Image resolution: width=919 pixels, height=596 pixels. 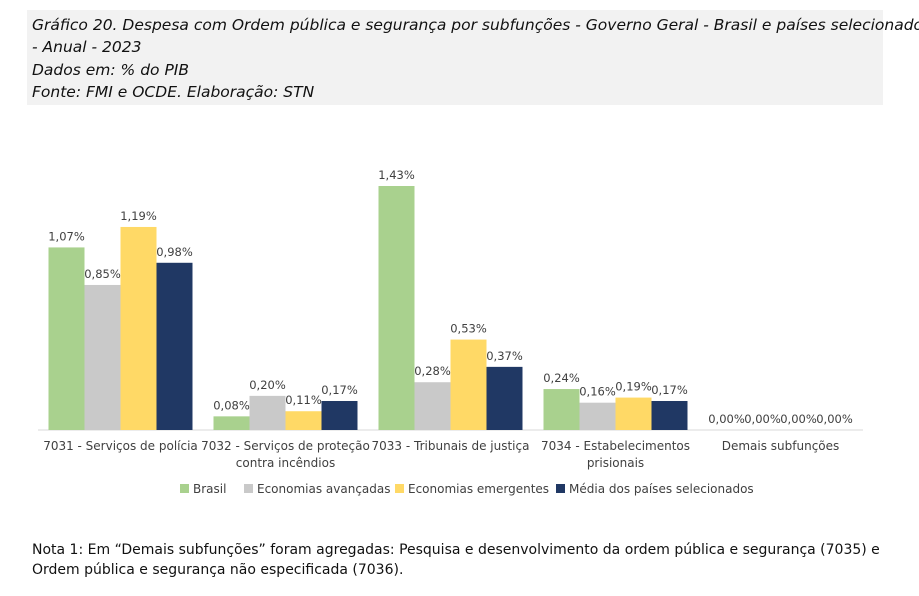 What do you see at coordinates (285, 446) in the screenshot?
I see `category-label: 7032 - Serviços de proteção` at bounding box center [285, 446].